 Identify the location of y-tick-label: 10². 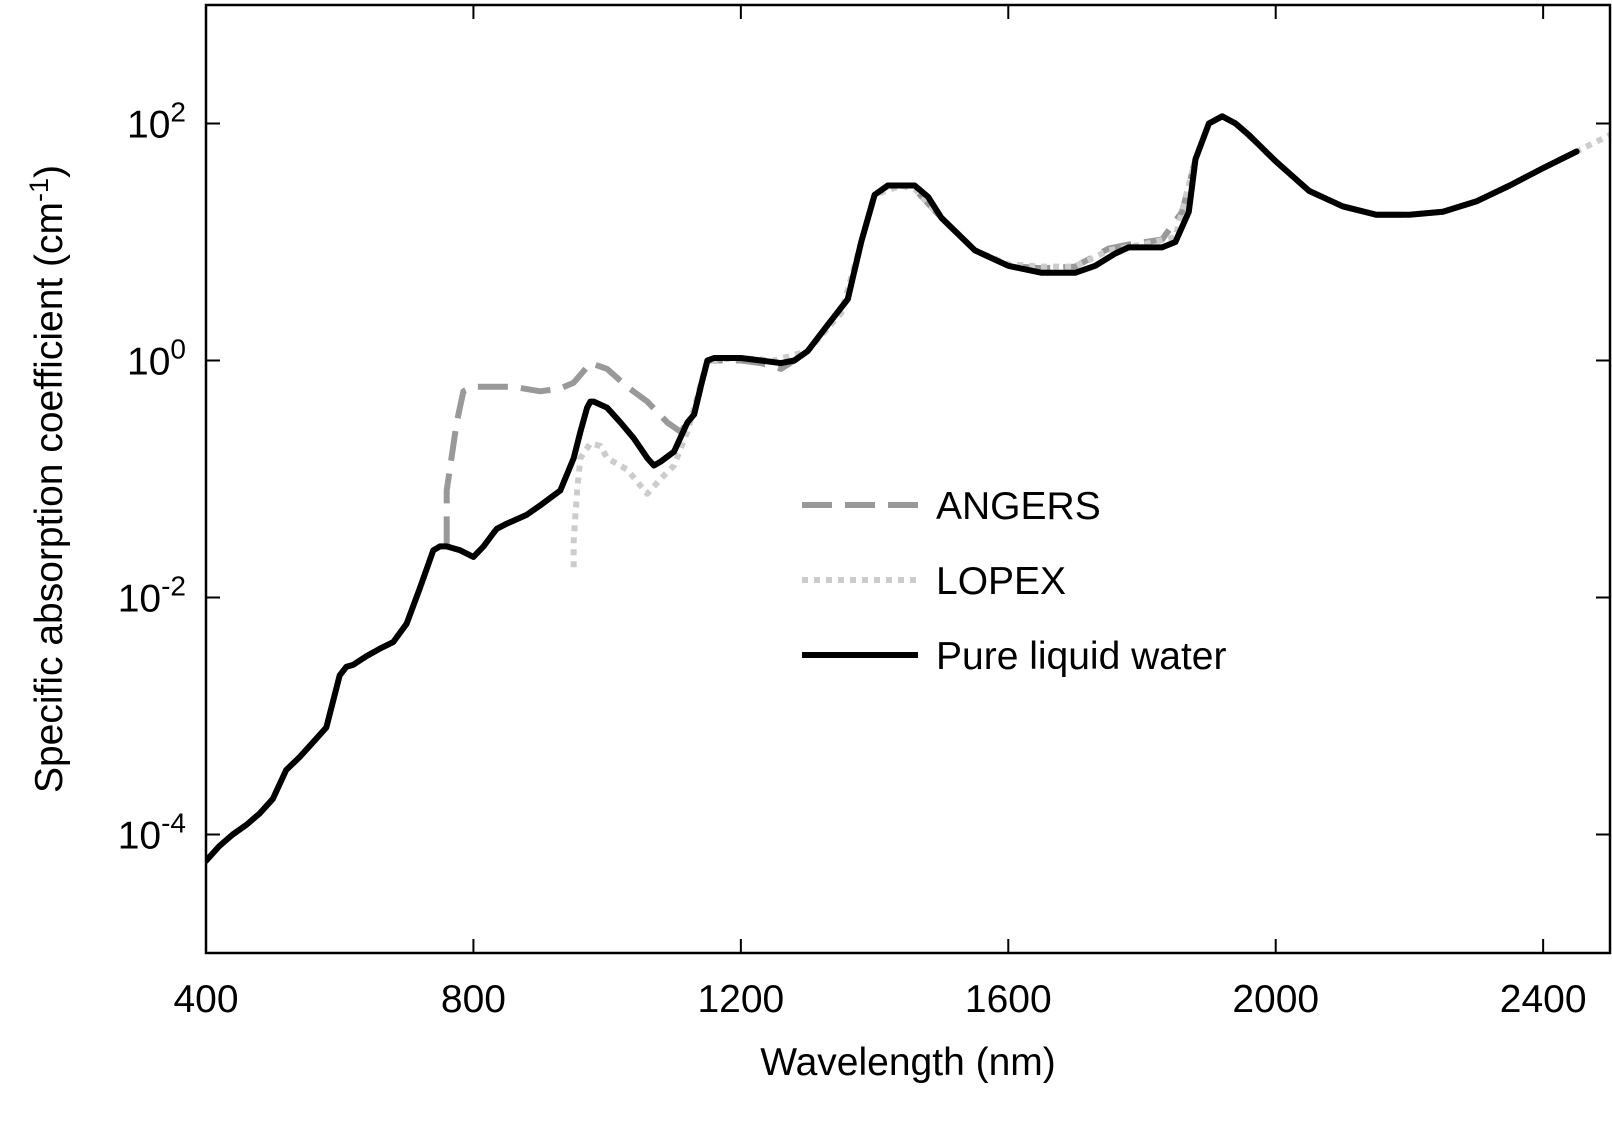
(156, 122).